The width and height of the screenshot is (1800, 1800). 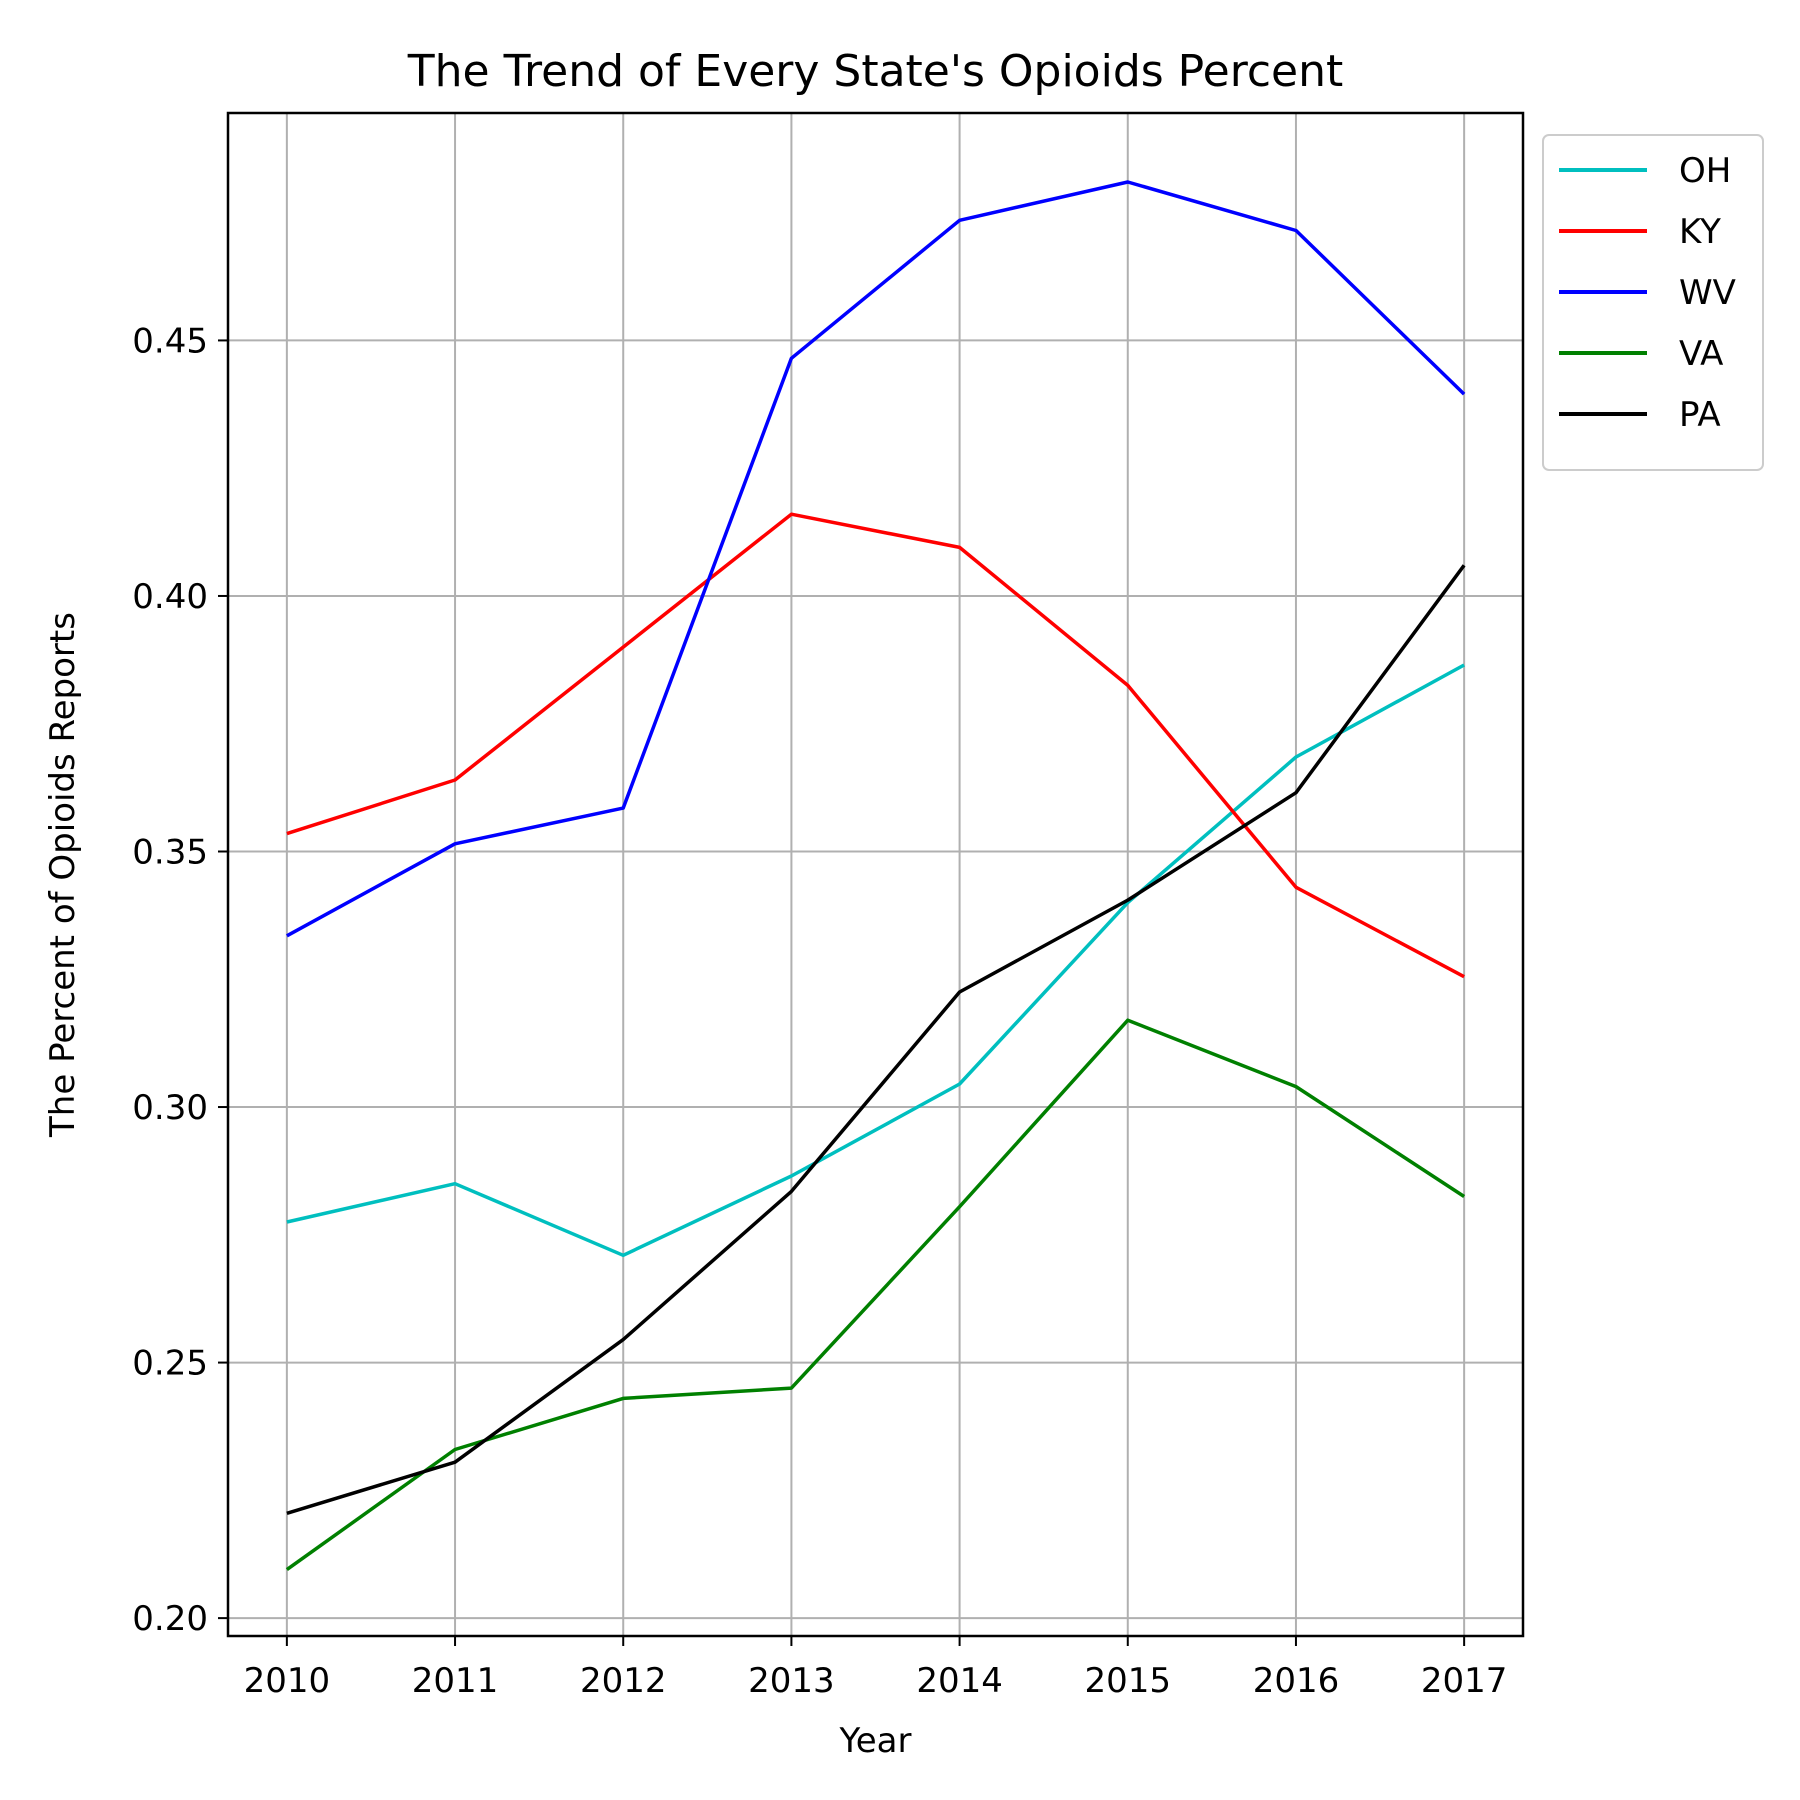 I want to click on y-tick-label: 0.30, so click(x=170, y=1108).